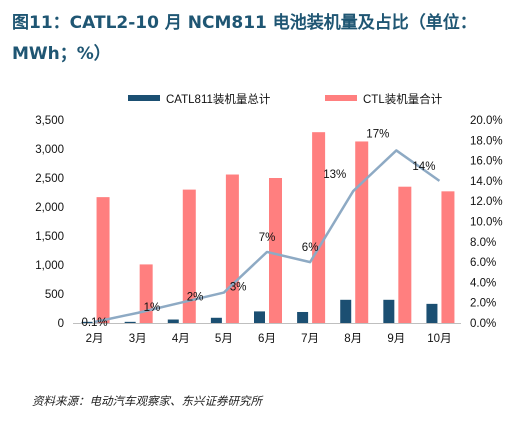  Describe the element at coordinates (61, 324) in the screenshot. I see `left-tick-label: 0` at that location.